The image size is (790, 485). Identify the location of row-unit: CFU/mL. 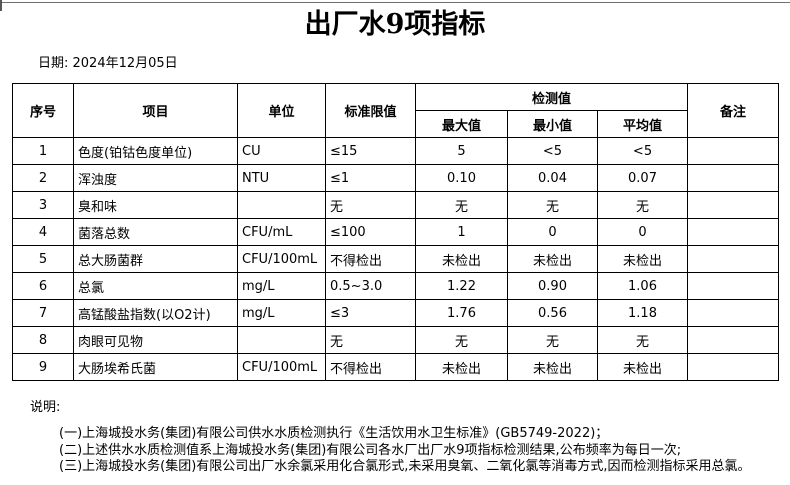
(281, 232).